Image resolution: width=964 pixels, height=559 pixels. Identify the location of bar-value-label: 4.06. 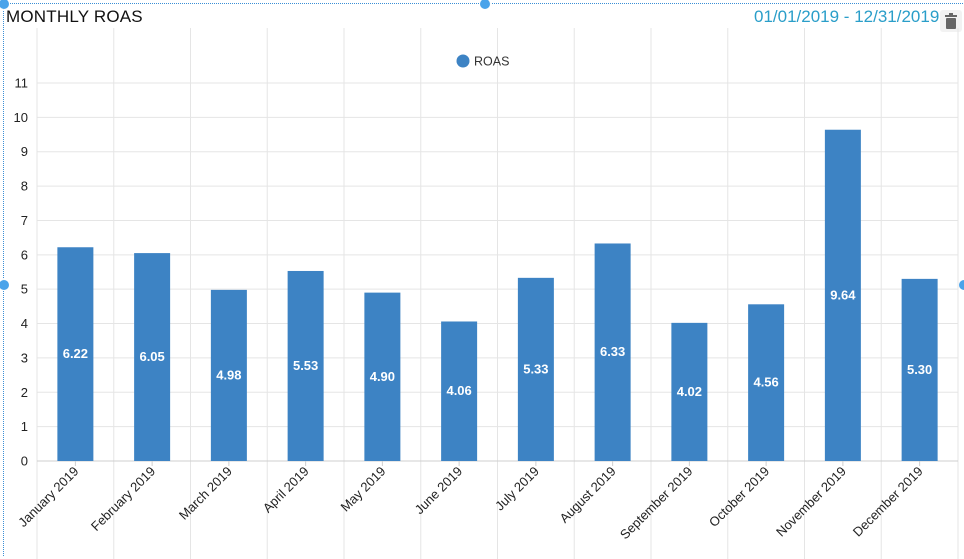
(458, 390).